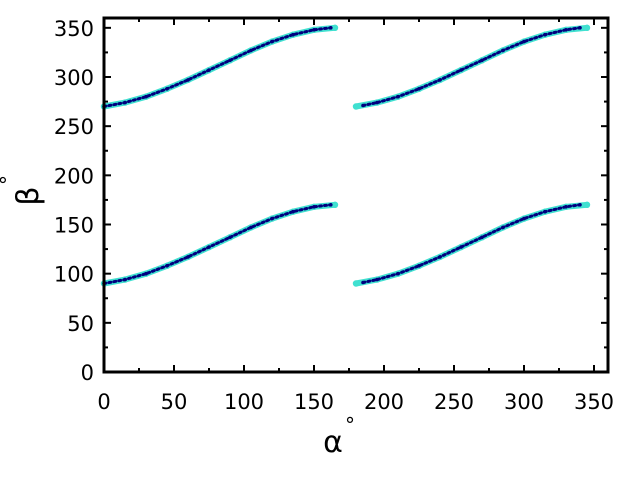 This screenshot has height=480, width=640. What do you see at coordinates (74, 226) in the screenshot?
I see `y-tick-label: 150` at bounding box center [74, 226].